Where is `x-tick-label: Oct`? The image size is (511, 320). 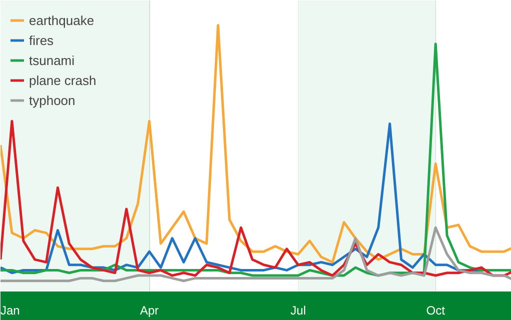 x-tick-label: Oct is located at coordinates (436, 311).